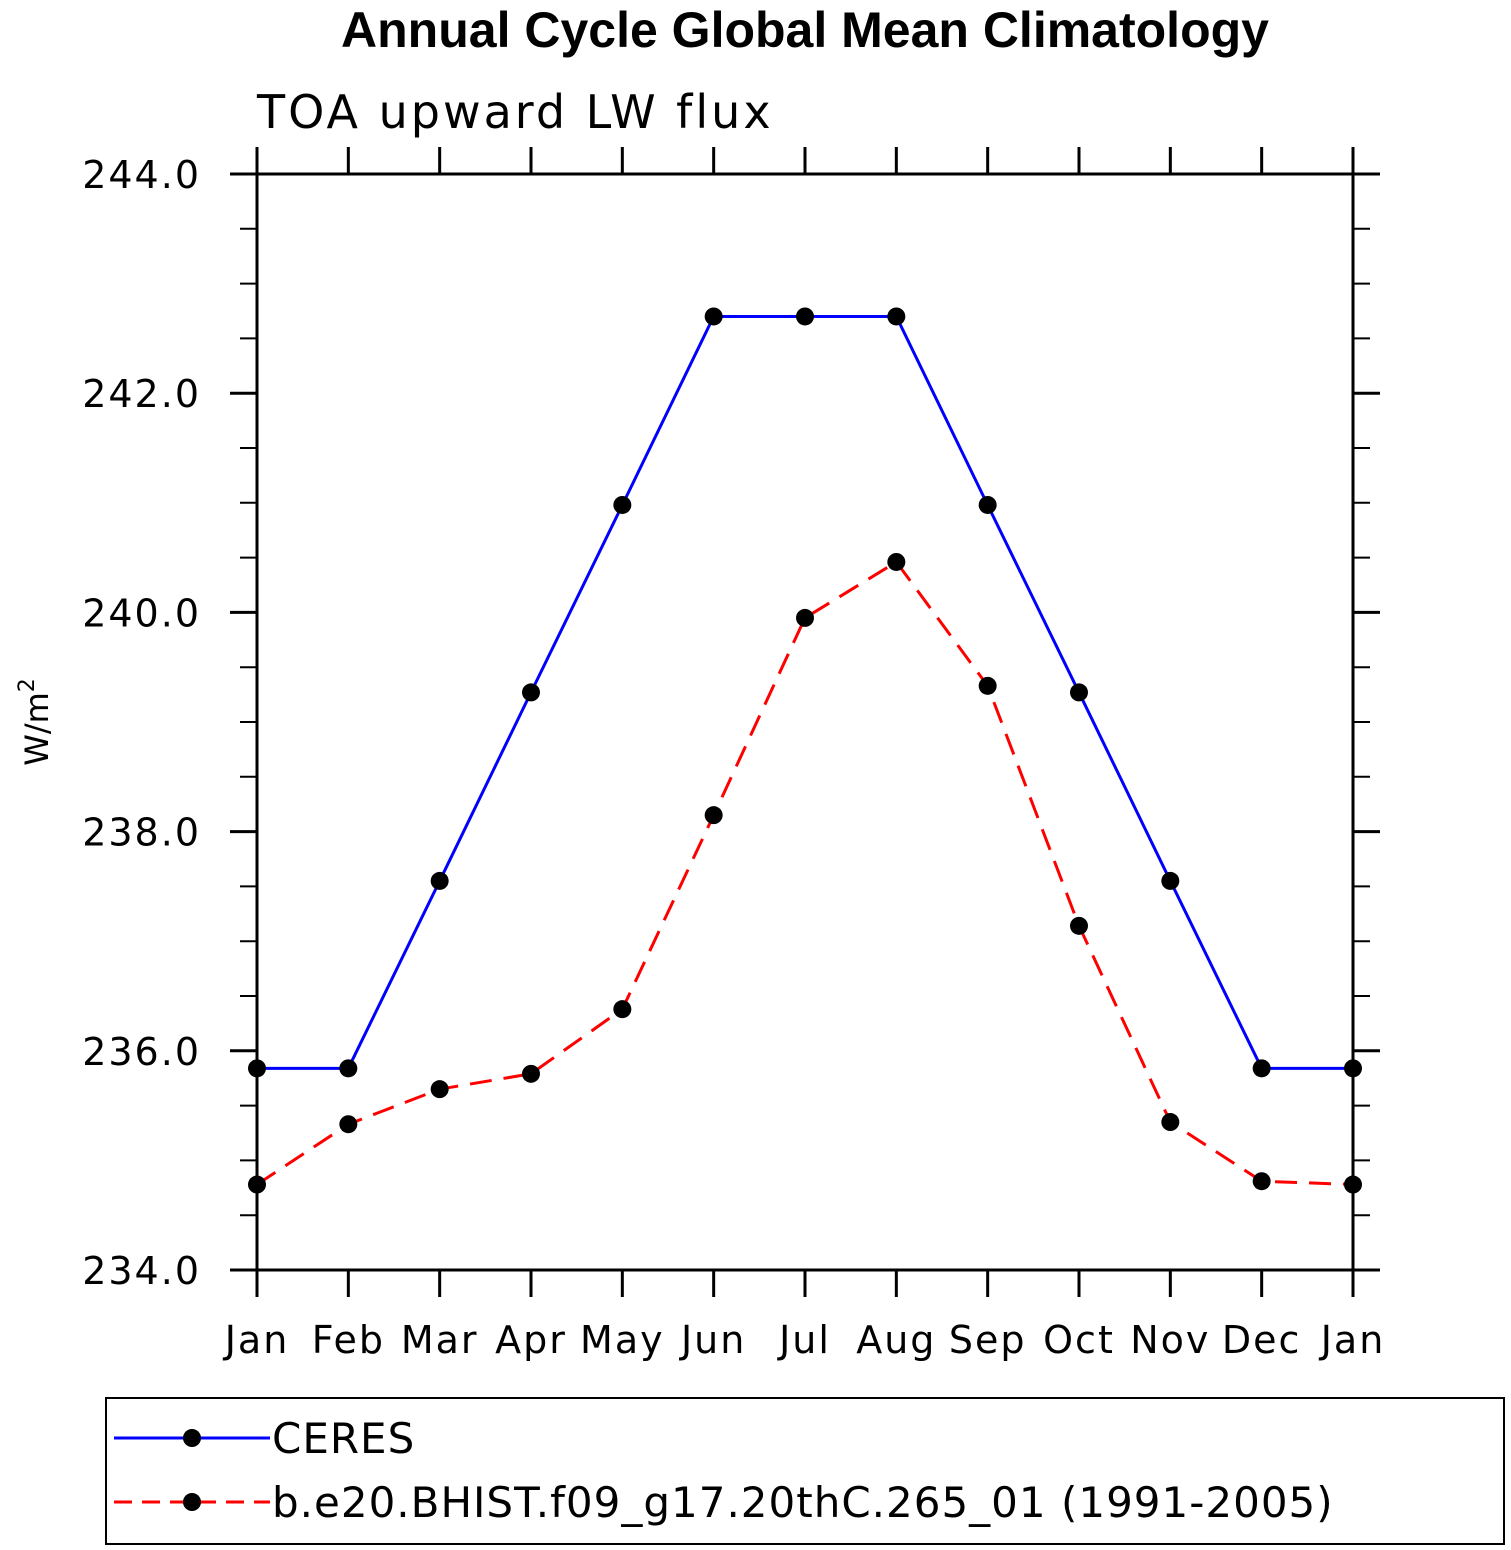 Image resolution: width=1511 pixels, height=1550 pixels. What do you see at coordinates (988, 1340) in the screenshot?
I see `x-tick-label: Sep` at bounding box center [988, 1340].